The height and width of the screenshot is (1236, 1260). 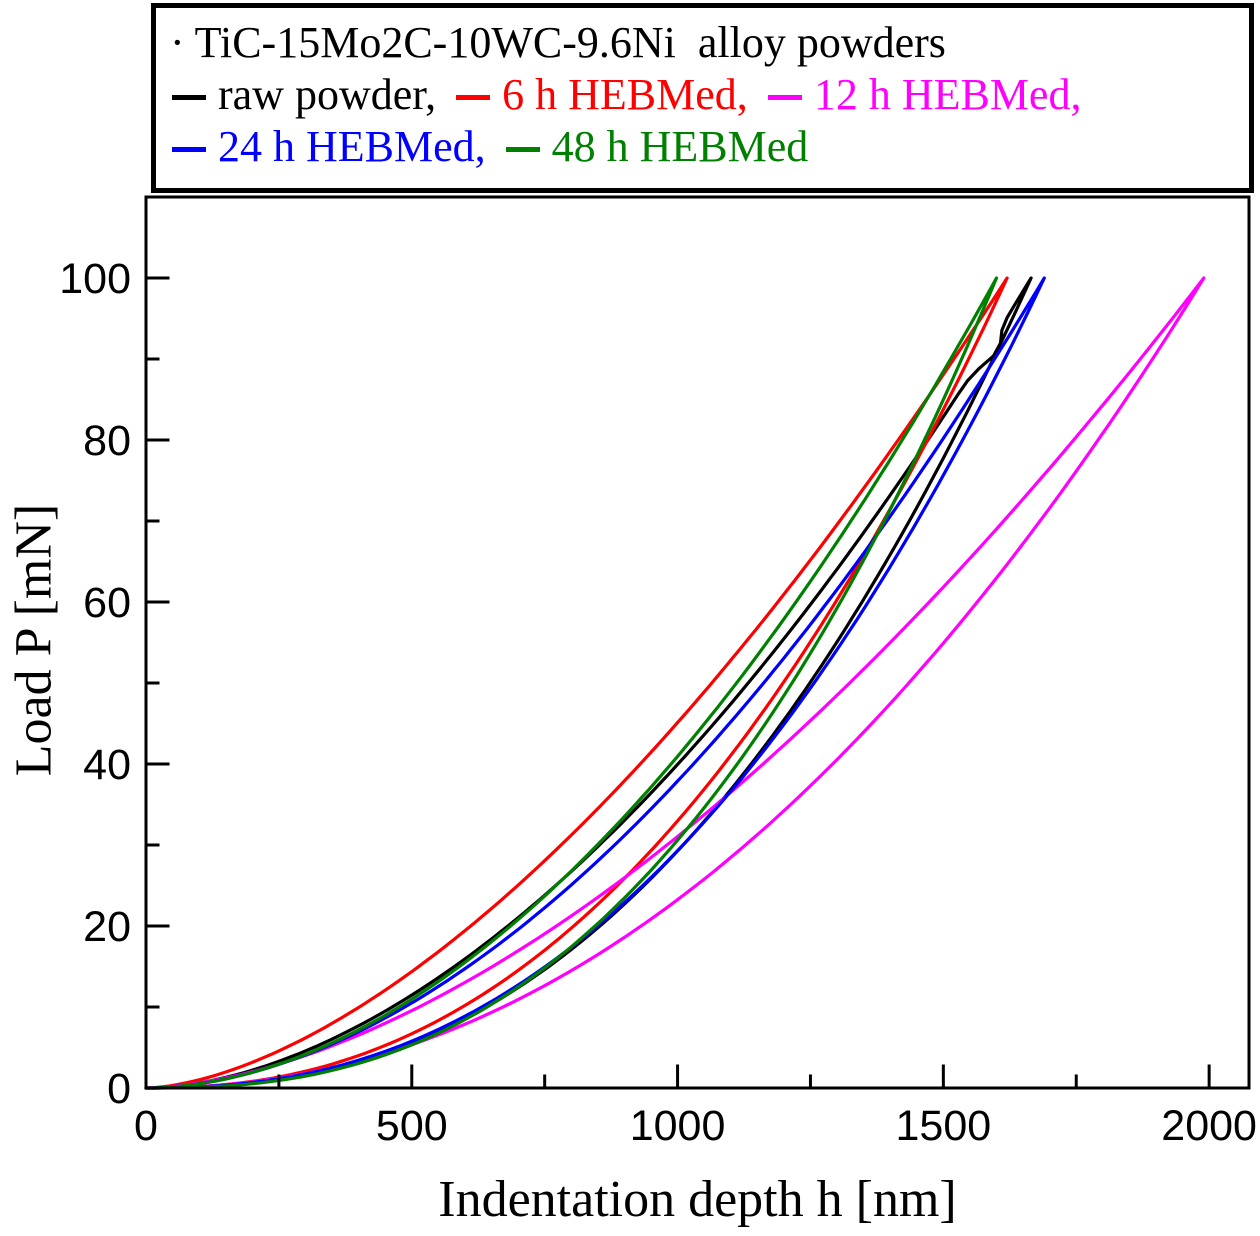 What do you see at coordinates (680, 146) in the screenshot?
I see `legend-label-48-h-hebmed: 48 h HEBMed` at bounding box center [680, 146].